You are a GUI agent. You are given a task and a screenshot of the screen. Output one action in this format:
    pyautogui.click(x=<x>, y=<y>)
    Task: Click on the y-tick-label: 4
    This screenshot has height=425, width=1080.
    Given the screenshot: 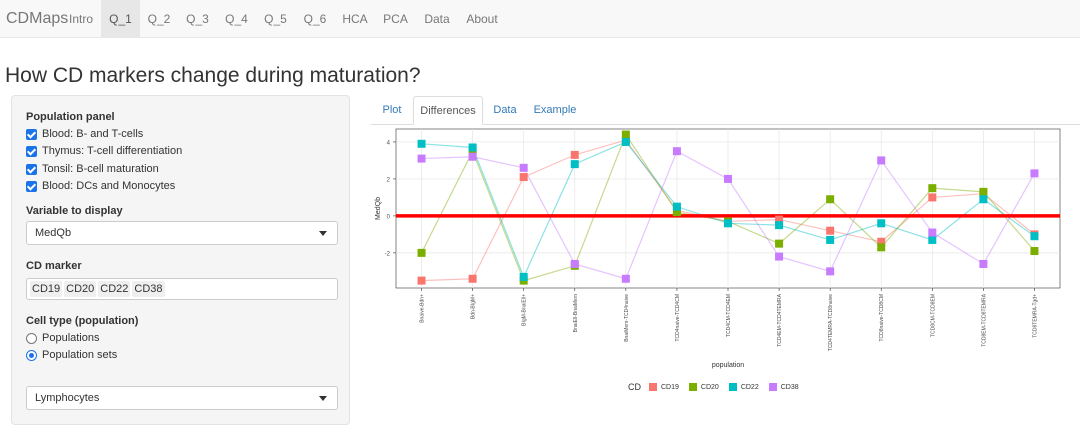 What is the action you would take?
    pyautogui.click(x=389, y=143)
    